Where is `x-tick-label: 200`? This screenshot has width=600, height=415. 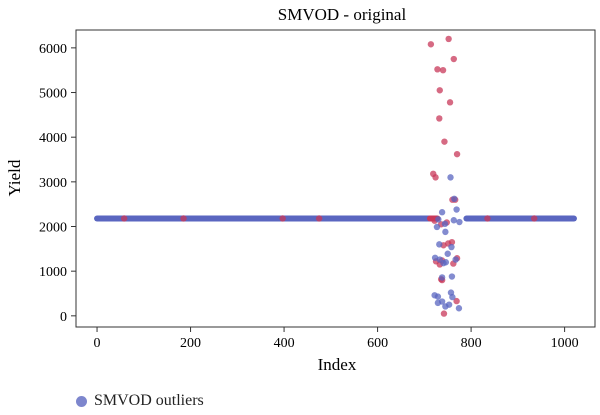
x-tick-label: 200 is located at coordinates (190, 343).